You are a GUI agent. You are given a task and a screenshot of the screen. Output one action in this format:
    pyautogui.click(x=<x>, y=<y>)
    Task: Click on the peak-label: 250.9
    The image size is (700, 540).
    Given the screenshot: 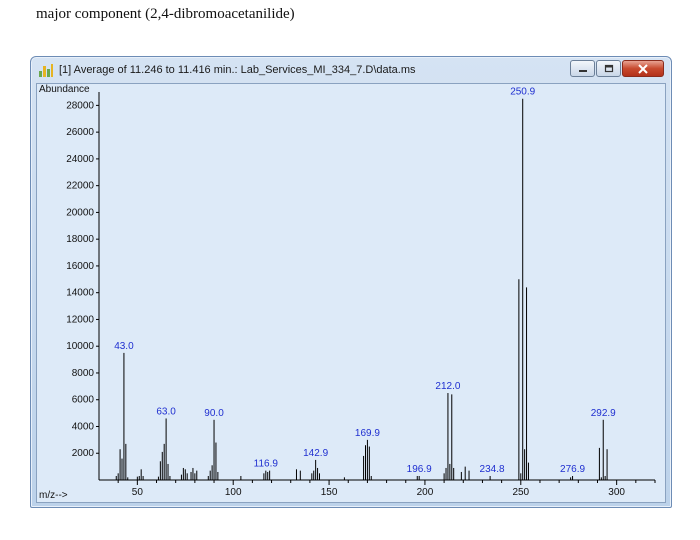 What is the action you would take?
    pyautogui.click(x=522, y=92)
    